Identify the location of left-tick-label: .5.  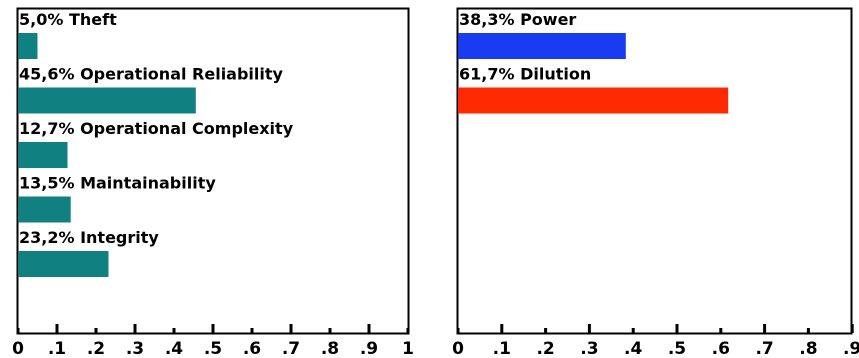
(213, 348).